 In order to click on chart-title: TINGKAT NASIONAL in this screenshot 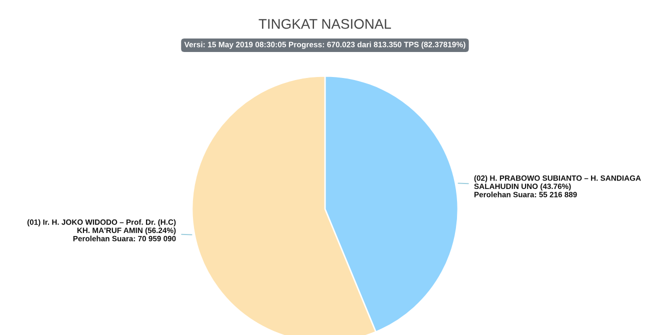, I will do `click(324, 24)`.